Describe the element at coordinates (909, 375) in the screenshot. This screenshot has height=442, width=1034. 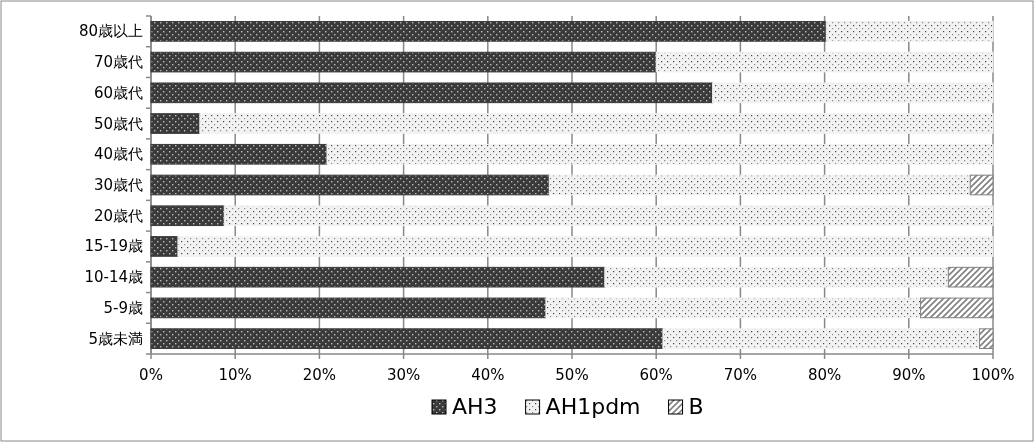
I see `x-tick-label: 90%` at that location.